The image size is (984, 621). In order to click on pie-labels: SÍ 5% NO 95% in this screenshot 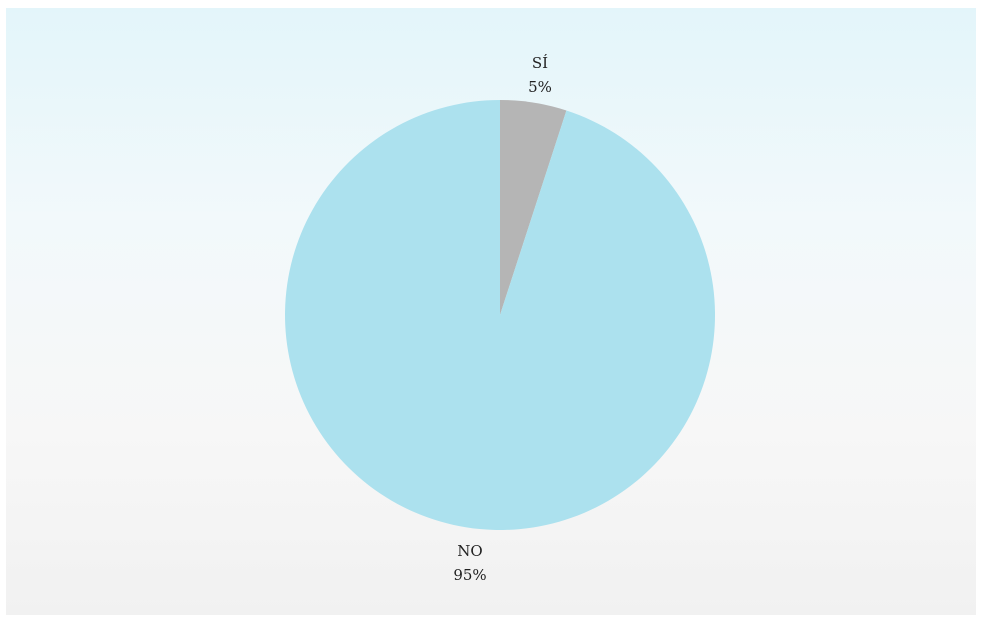, I will do `click(502, 319)`.